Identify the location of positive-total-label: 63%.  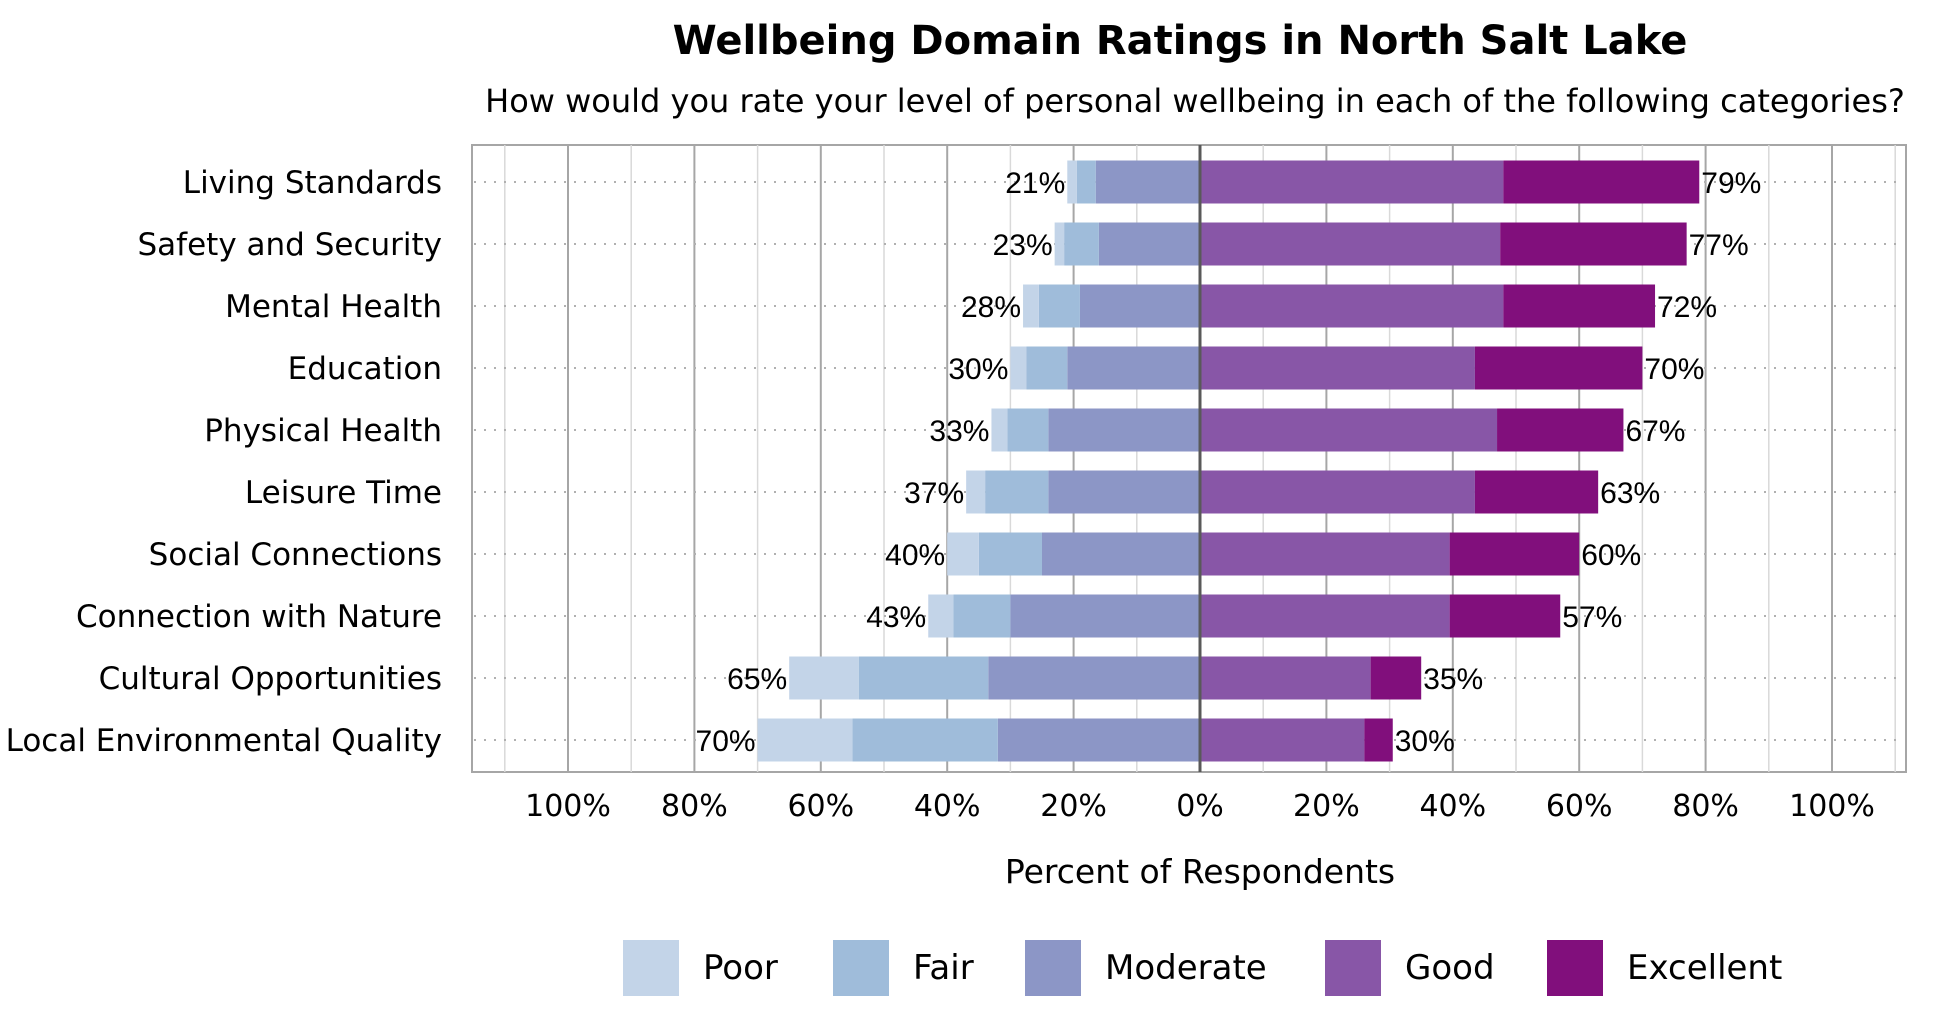
(1630, 493).